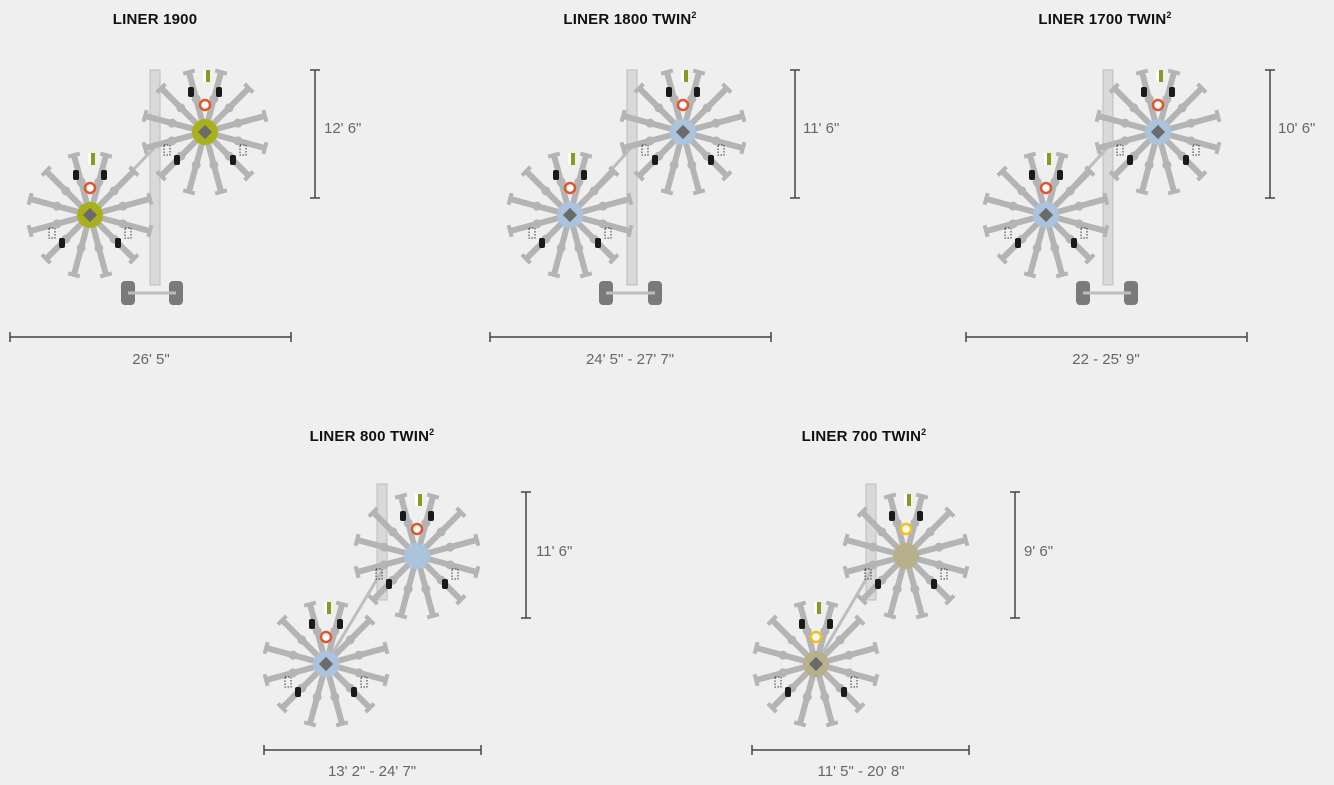 The image size is (1334, 785). Describe the element at coordinates (416, 500) in the screenshot. I see `liner-800-upper-flag-white` at that location.